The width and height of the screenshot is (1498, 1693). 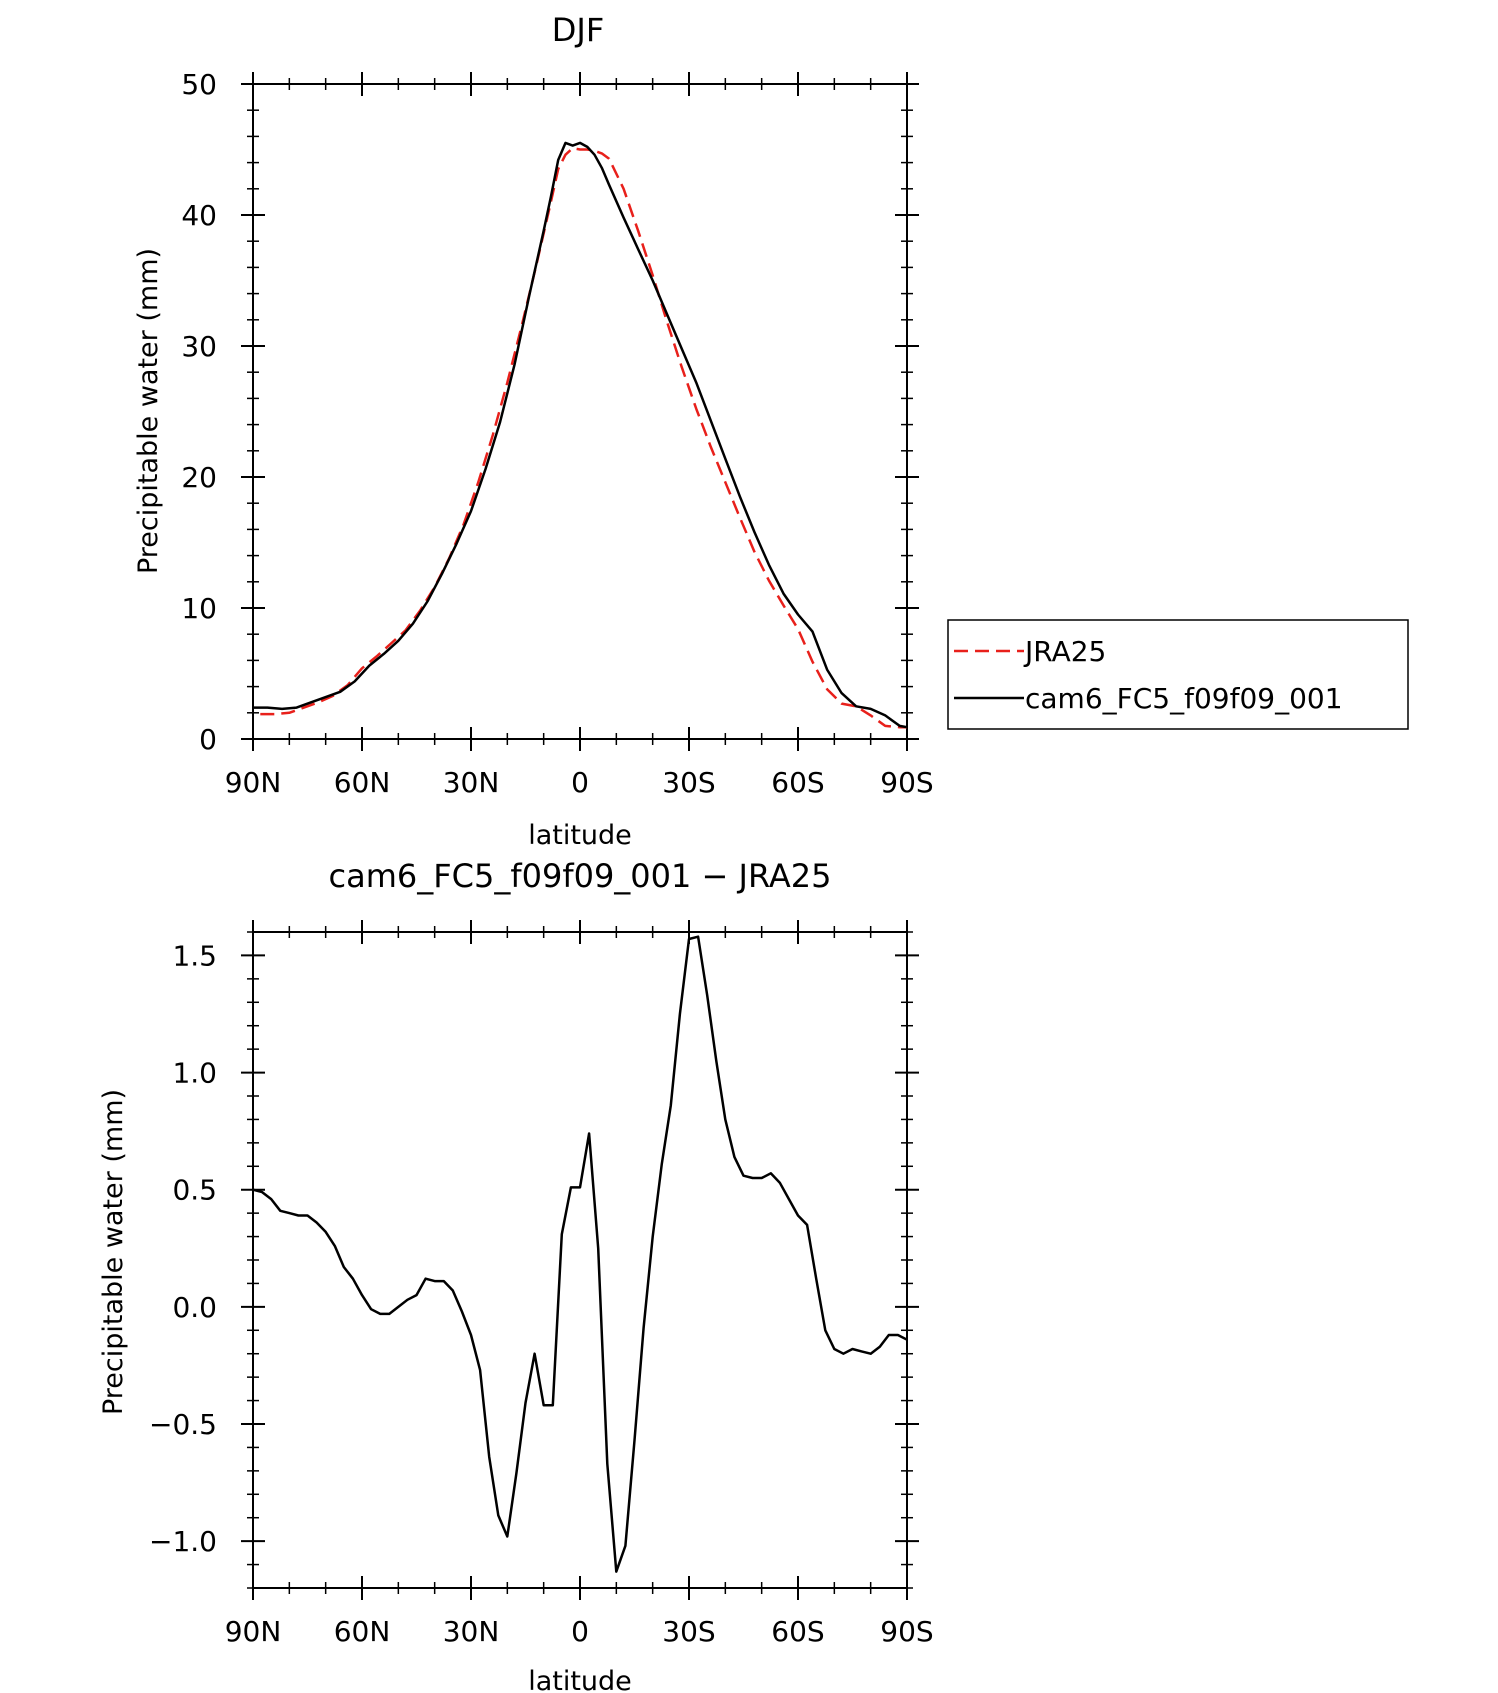 I want to click on bottom-x-tick-label: 30N, so click(x=471, y=1631).